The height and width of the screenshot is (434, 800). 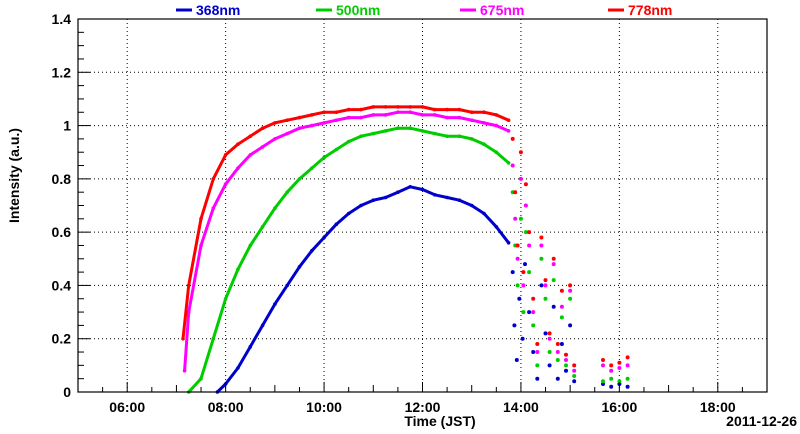 What do you see at coordinates (62, 205) in the screenshot?
I see `y-tick-labels: 0 0.2 0.4 0.6 0.8 1 1.2 1.4` at bounding box center [62, 205].